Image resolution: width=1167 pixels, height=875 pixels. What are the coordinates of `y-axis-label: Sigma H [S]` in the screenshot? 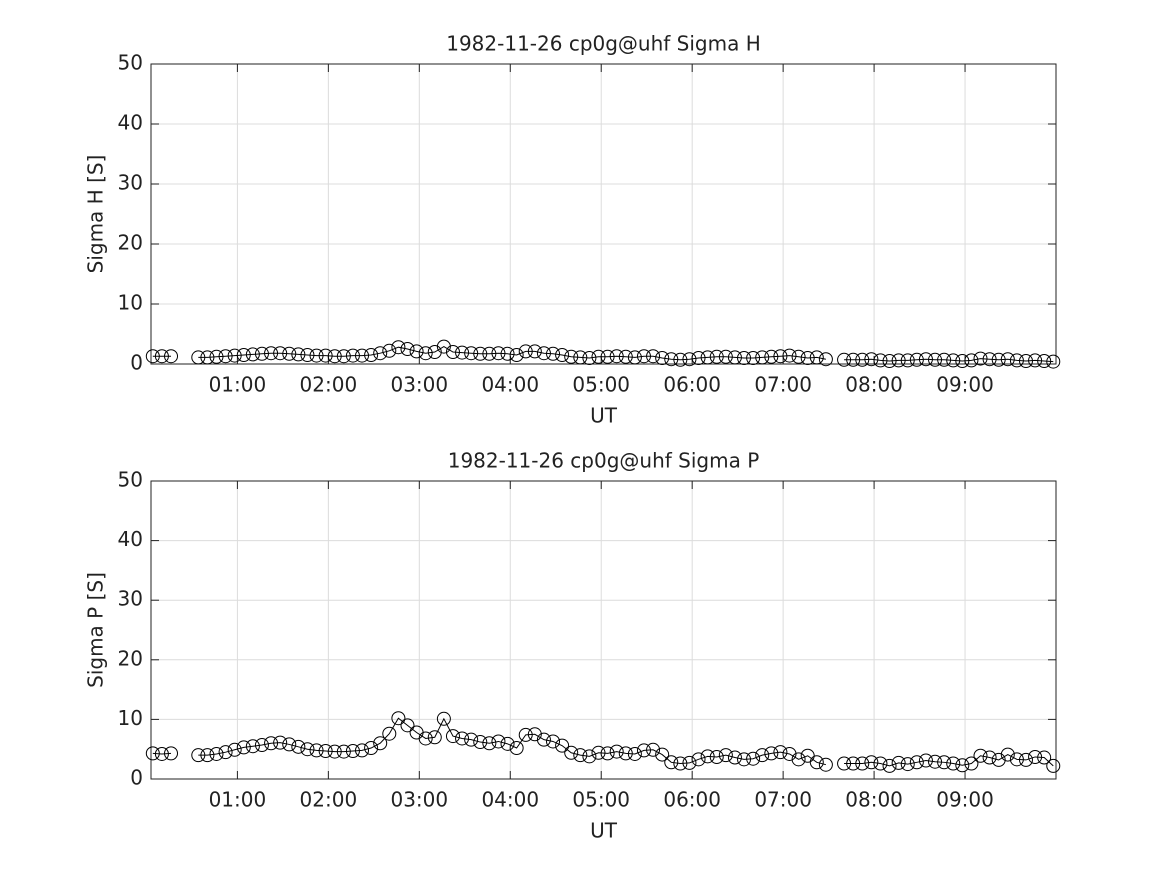 It's located at (96, 214).